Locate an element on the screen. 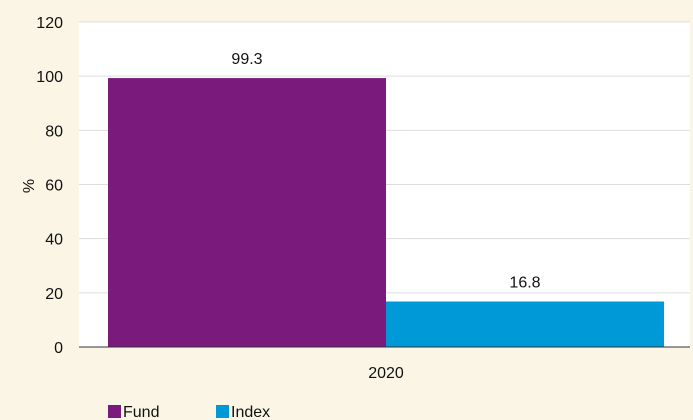 This screenshot has width=693, height=420. data-label-fund: 99.3 is located at coordinates (246, 59).